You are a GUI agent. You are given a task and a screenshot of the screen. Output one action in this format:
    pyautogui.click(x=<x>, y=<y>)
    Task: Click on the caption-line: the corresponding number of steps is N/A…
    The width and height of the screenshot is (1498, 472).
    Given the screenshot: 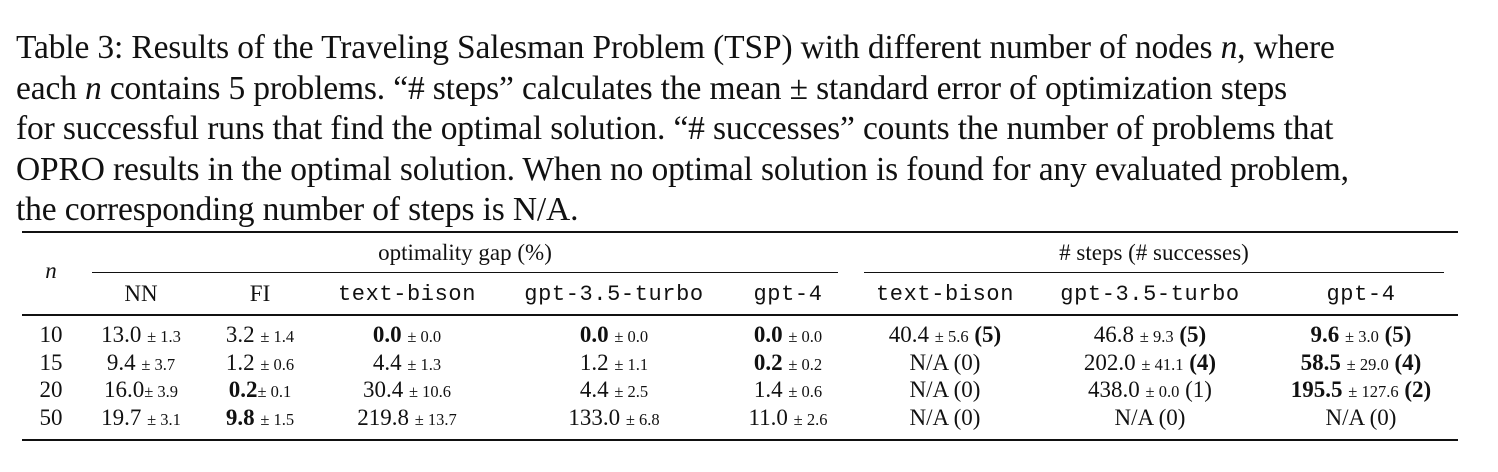 What is the action you would take?
    pyautogui.click(x=297, y=209)
    